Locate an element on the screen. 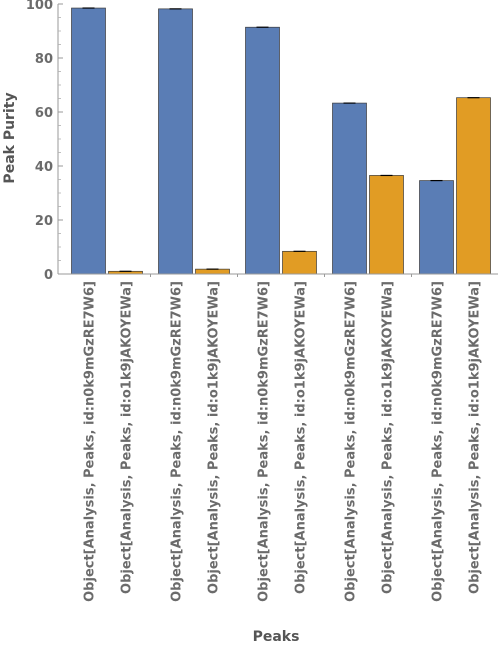 Image resolution: width=500 pixels, height=647 pixels. y-axis-title: Peak Purity is located at coordinates (10, 137).